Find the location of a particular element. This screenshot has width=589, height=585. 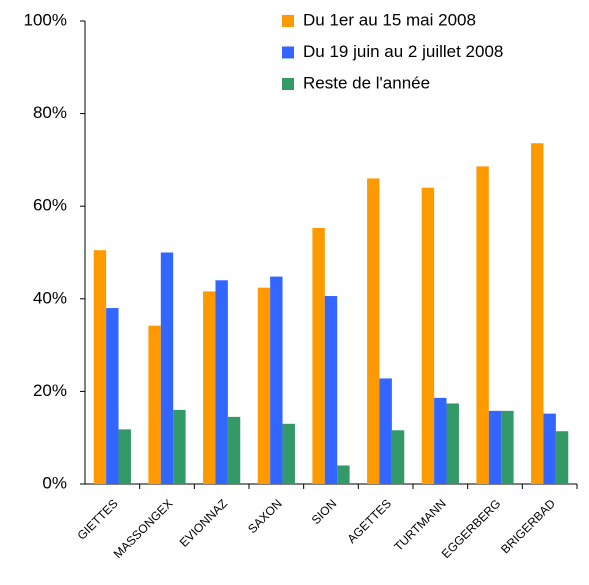

y-tick-label: 80% is located at coordinates (50, 112).